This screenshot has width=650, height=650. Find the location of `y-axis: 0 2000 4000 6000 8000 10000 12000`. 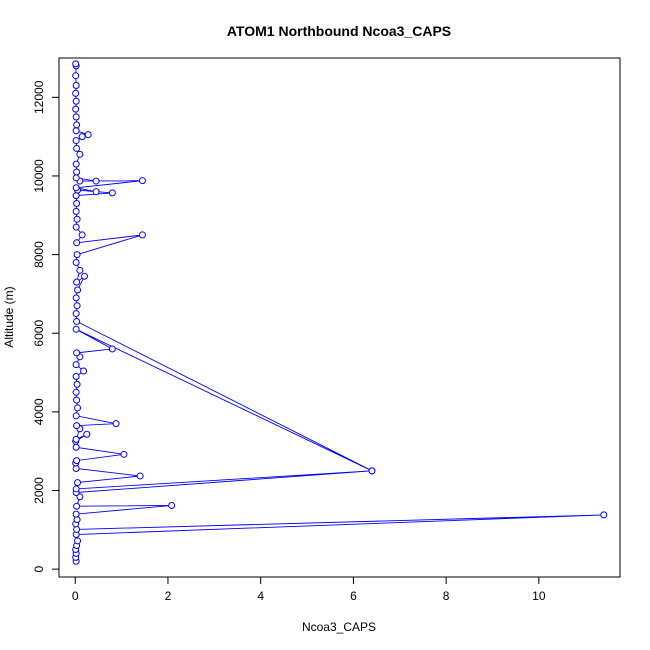

y-axis: 0 2000 4000 6000 8000 10000 12000 is located at coordinates (46, 326).